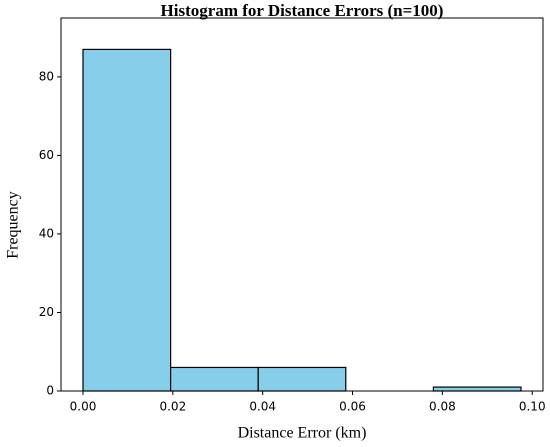 The width and height of the screenshot is (550, 447). I want to click on y-tick-label: 40, so click(46, 233).